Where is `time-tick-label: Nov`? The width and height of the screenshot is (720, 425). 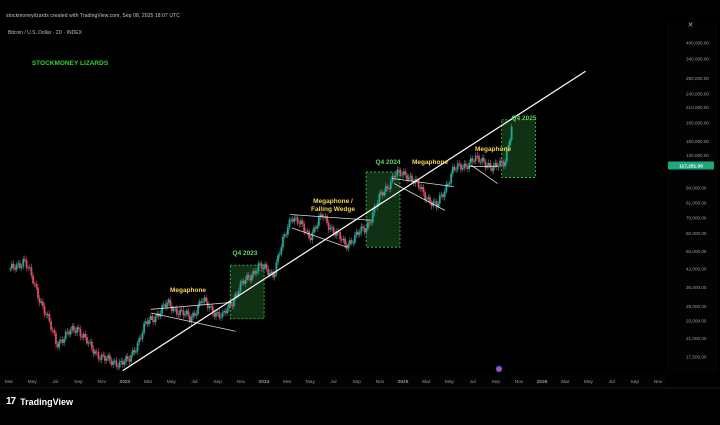
time-tick-label: Nov is located at coordinates (101, 382).